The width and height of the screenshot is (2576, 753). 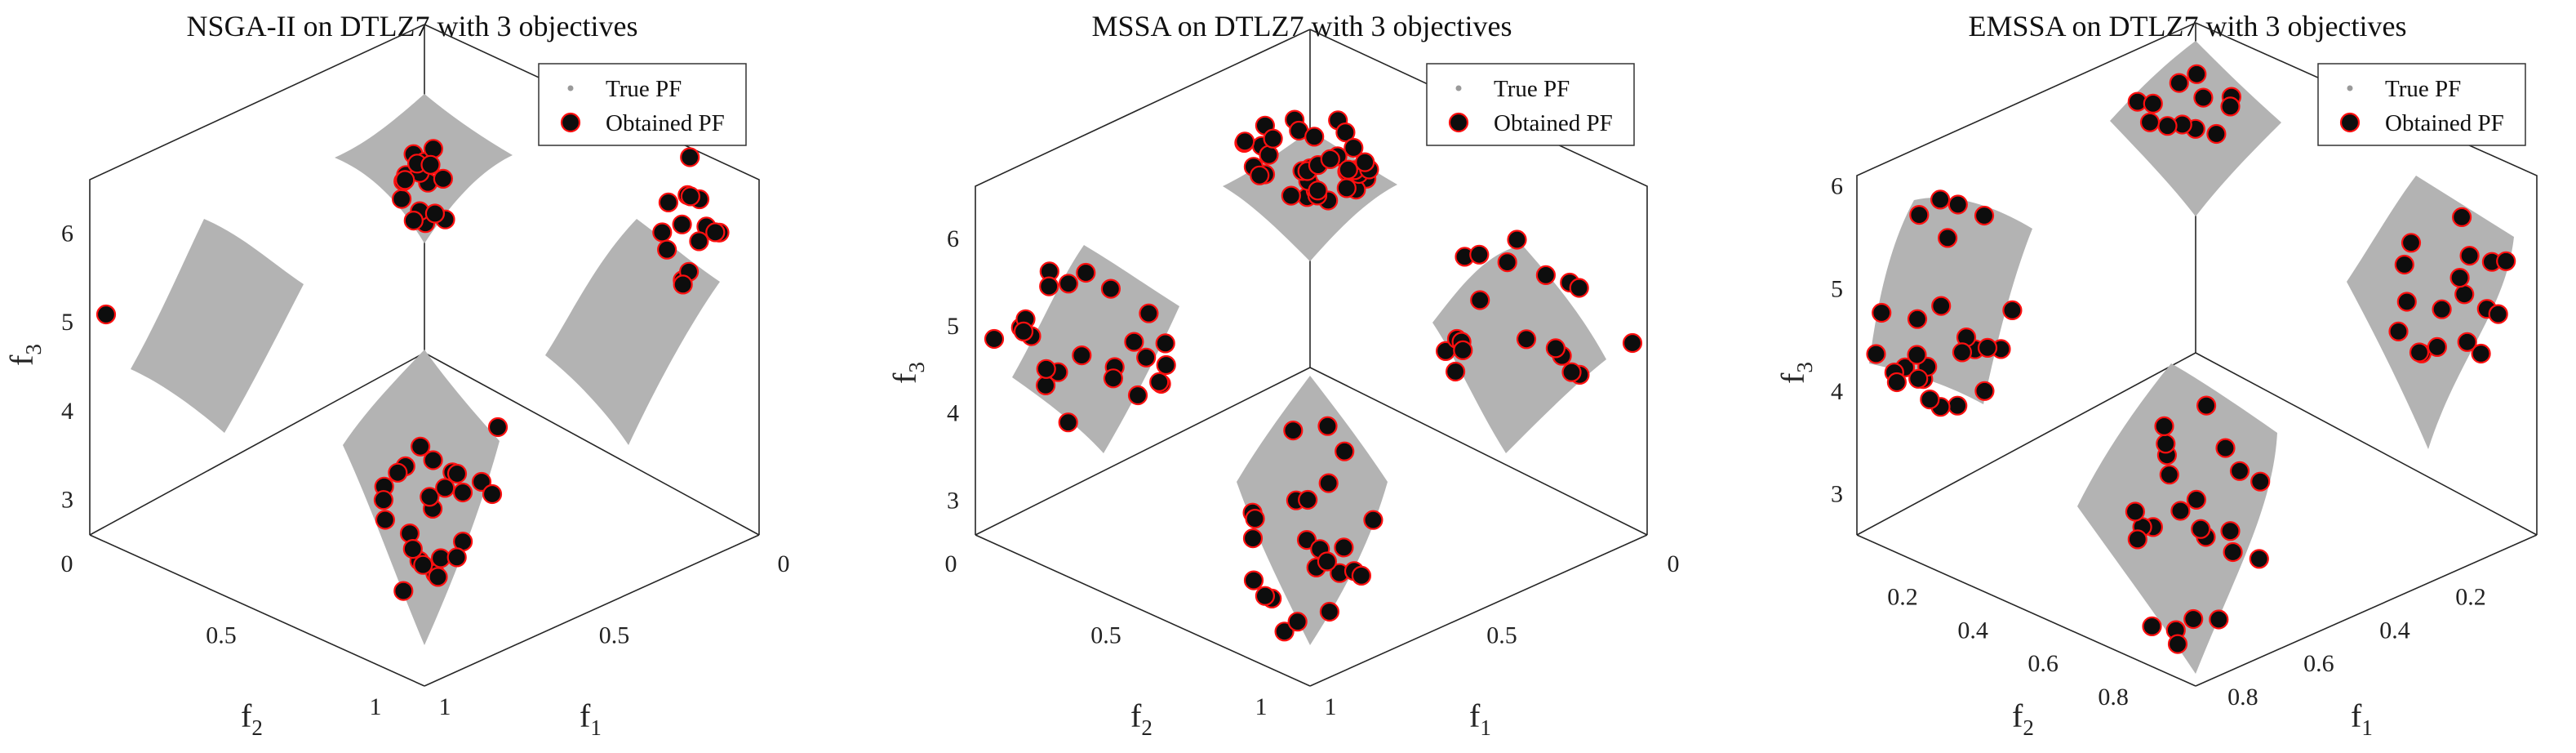 What do you see at coordinates (2362, 718) in the screenshot?
I see `x-axis-label: f1` at bounding box center [2362, 718].